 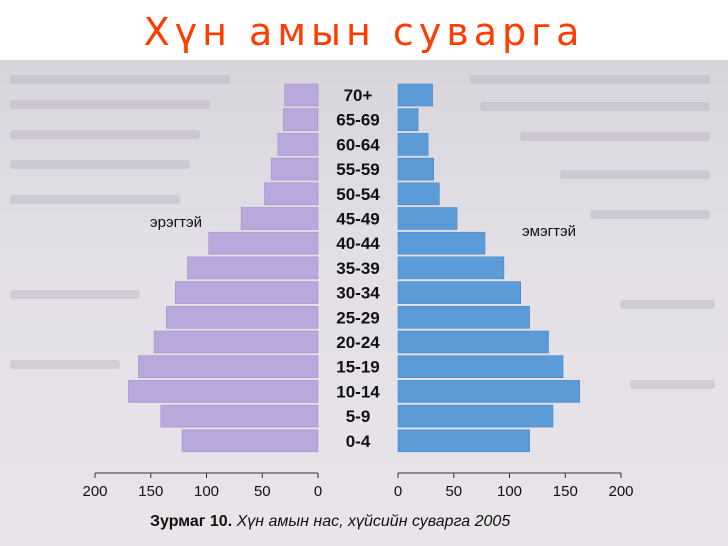 I want to click on age-label-10-14: 10-14, so click(x=358, y=391).